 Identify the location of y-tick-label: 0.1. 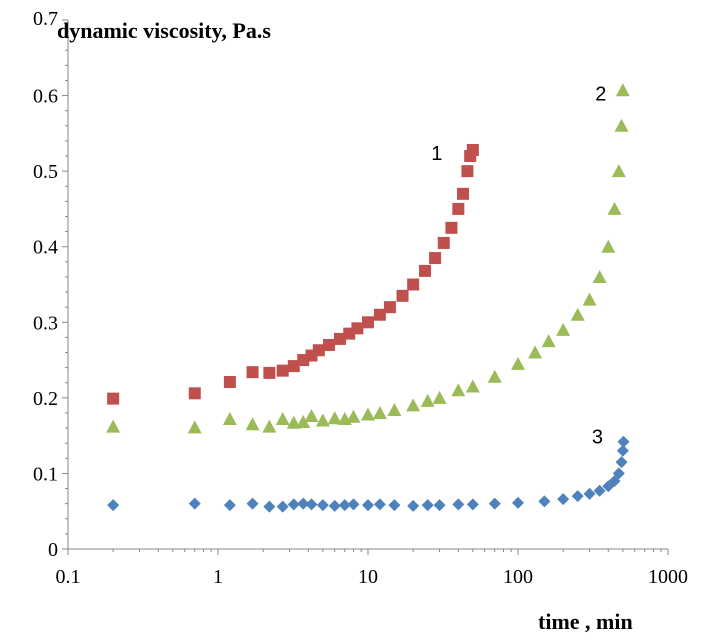
(45, 474).